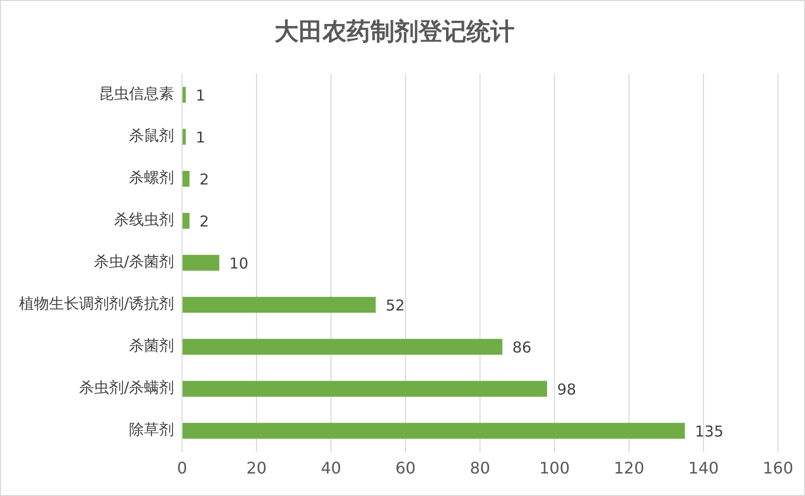  What do you see at coordinates (126, 387) in the screenshot?
I see `y-tick-label: 杀虫剂/杀螨剂` at bounding box center [126, 387].